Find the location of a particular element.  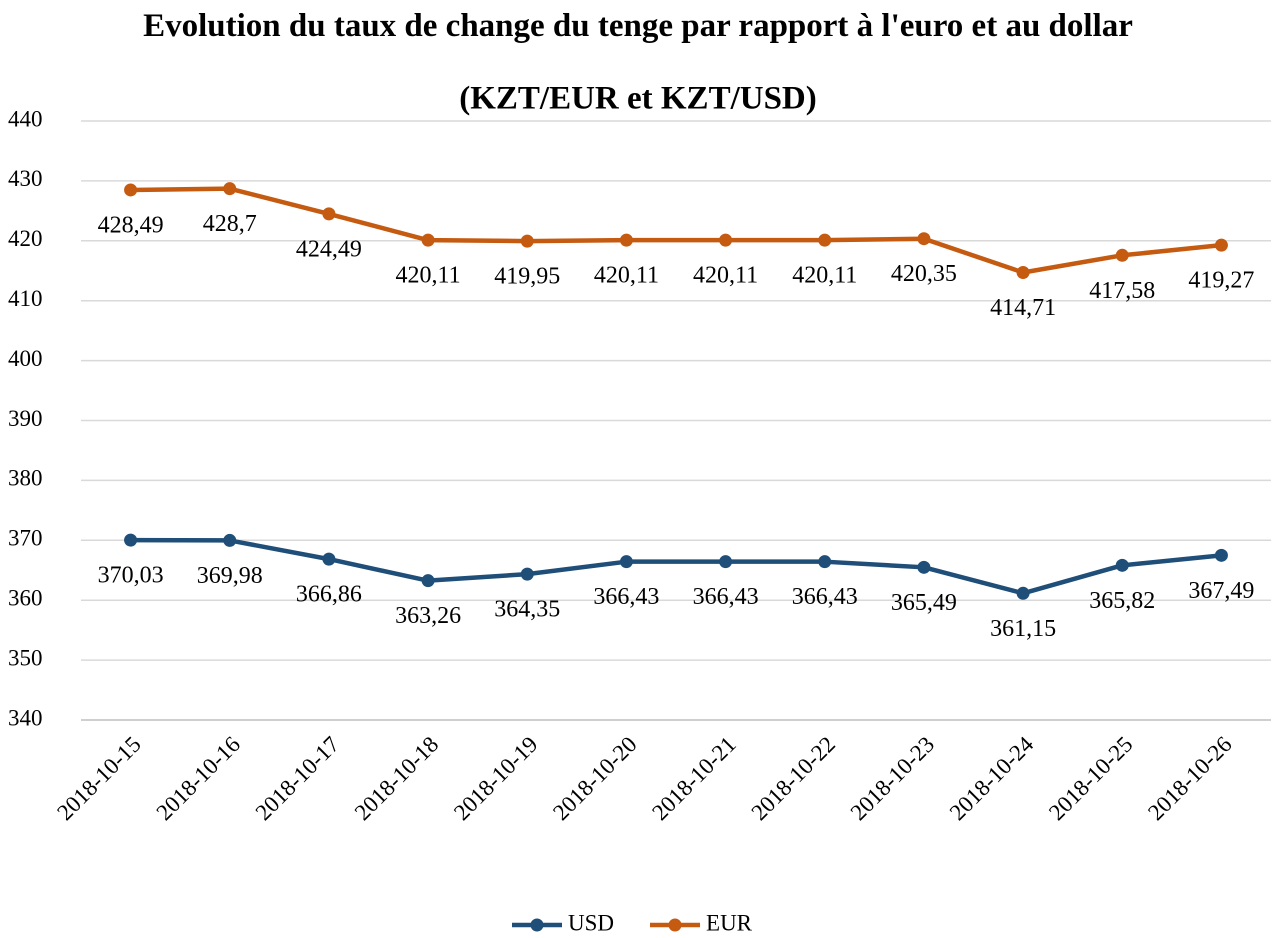

data-label: 428,49 is located at coordinates (131, 225).